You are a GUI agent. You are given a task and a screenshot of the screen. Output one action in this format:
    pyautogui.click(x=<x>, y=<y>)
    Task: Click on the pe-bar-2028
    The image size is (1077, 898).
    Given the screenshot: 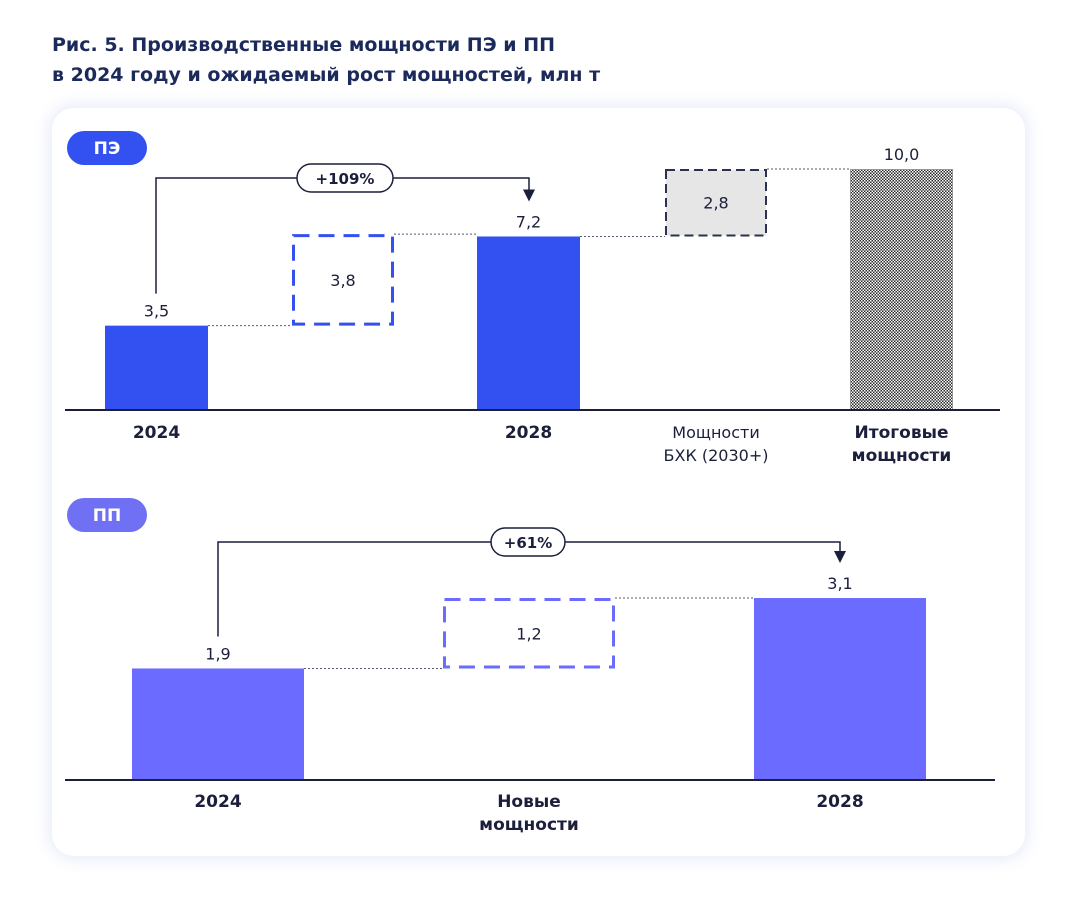 What is the action you would take?
    pyautogui.click(x=528, y=323)
    